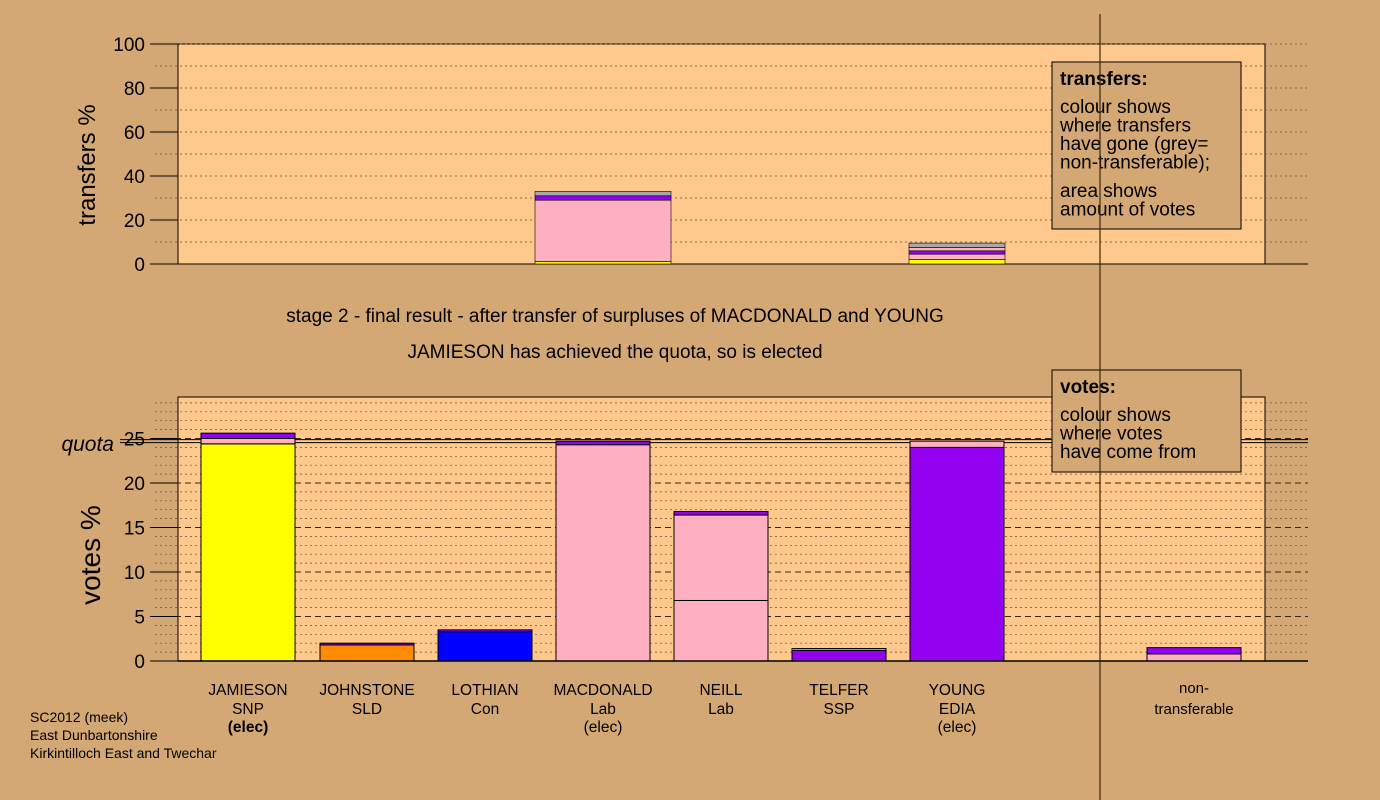 This screenshot has width=1380, height=800. Describe the element at coordinates (1115, 415) in the screenshot. I see `votes-legend-text: colour shows` at that location.